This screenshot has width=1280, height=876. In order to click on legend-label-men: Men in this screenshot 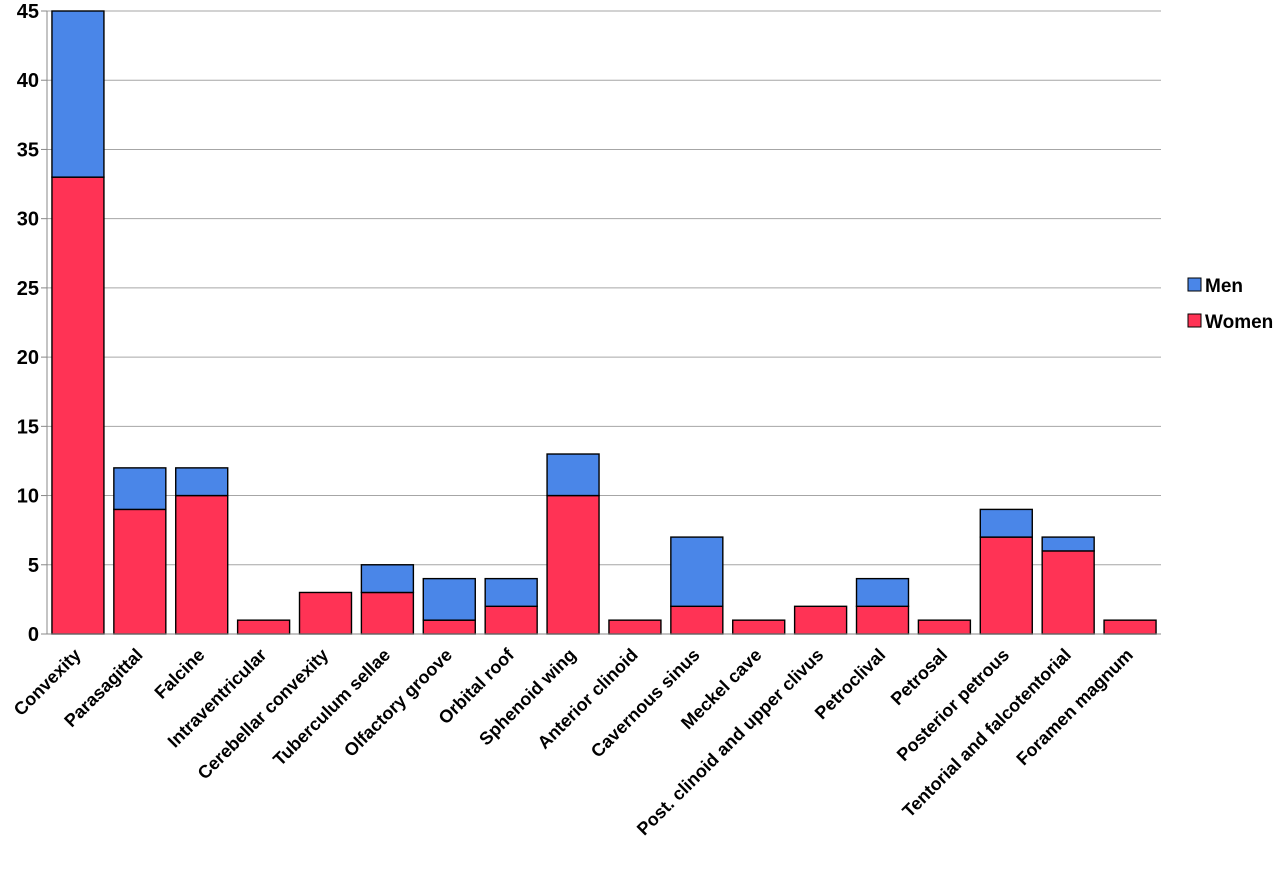, I will do `click(1224, 286)`.